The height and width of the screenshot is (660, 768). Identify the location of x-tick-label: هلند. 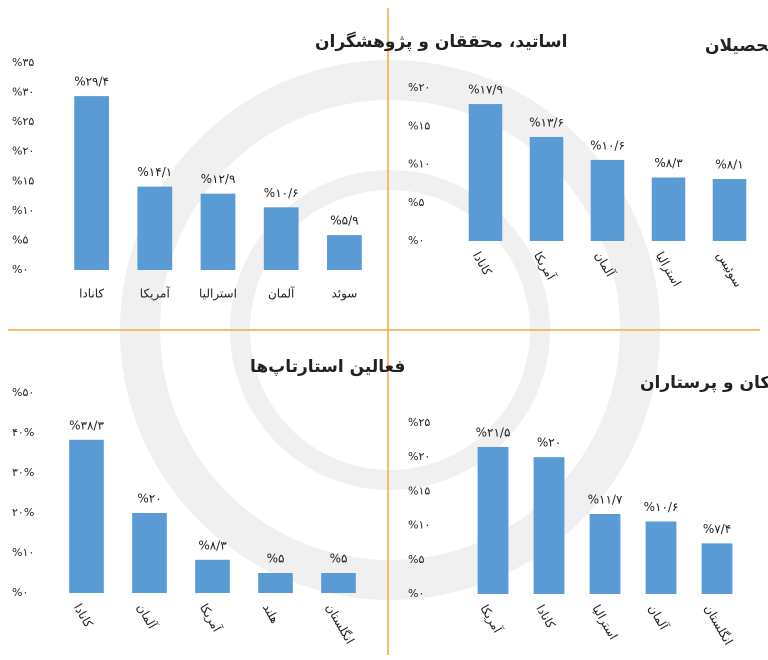
(271, 613).